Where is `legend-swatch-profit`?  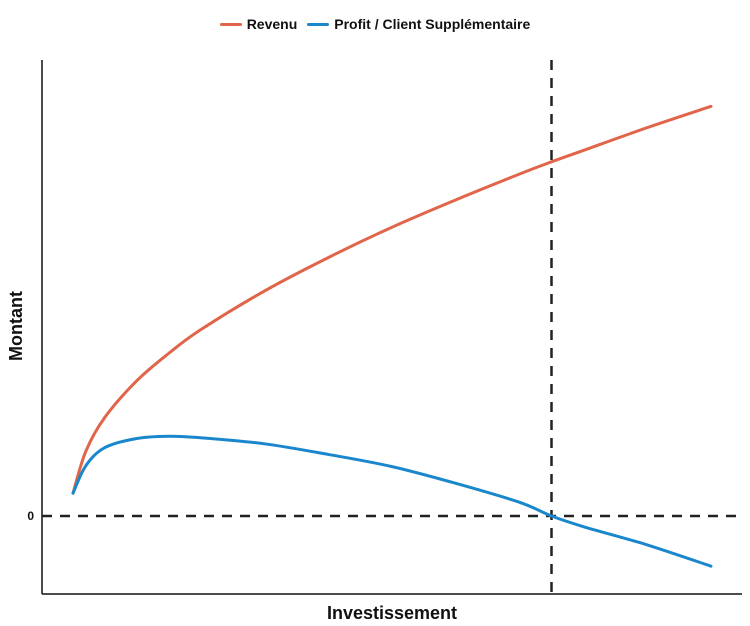
legend-swatch-profit is located at coordinates (318, 24).